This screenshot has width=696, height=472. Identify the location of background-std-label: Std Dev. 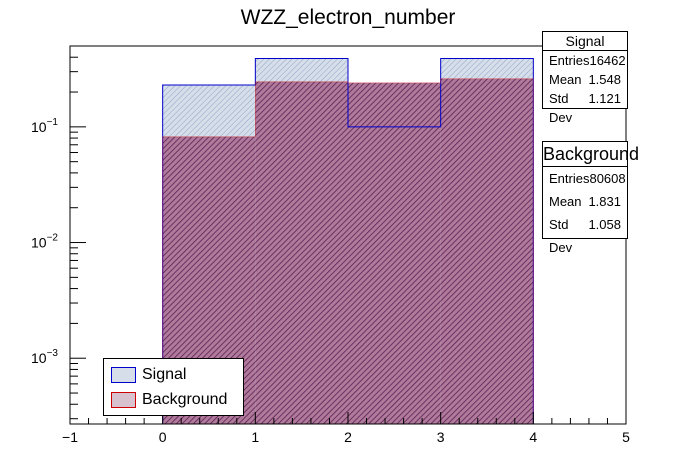
(561, 236).